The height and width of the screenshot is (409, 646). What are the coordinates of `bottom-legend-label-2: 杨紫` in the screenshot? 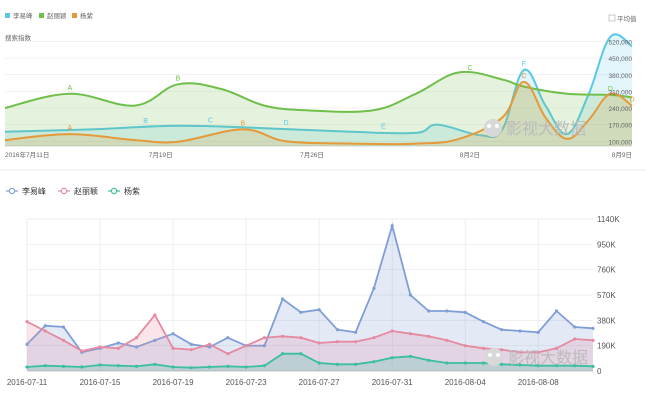 It's located at (132, 191).